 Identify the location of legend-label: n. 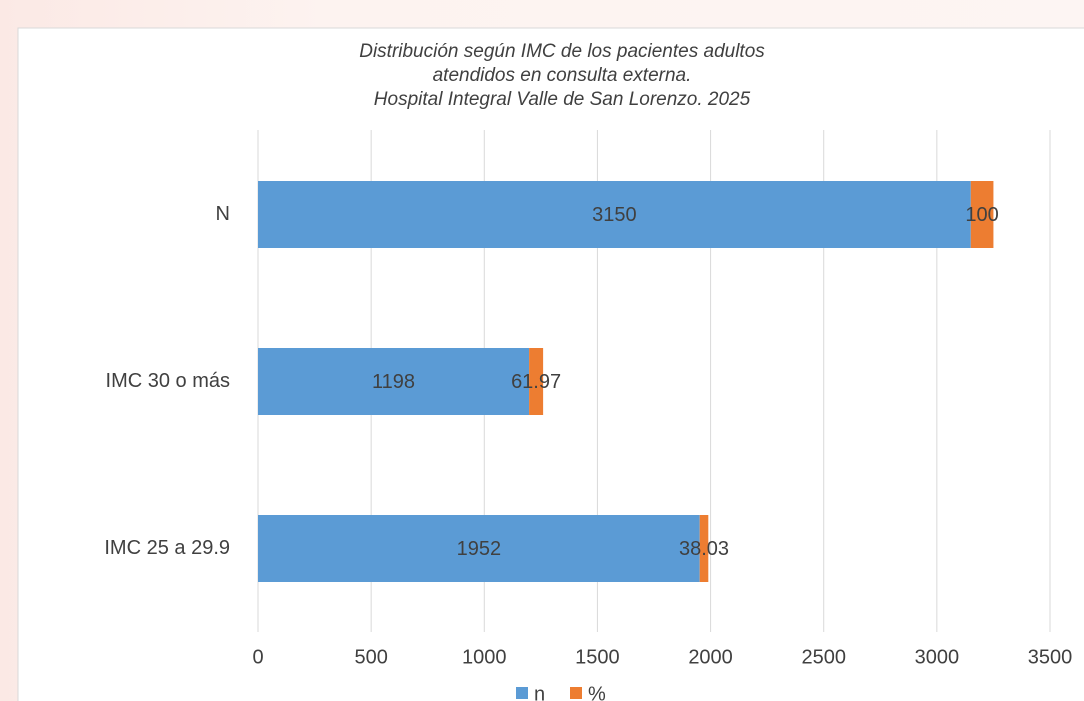
(539, 692).